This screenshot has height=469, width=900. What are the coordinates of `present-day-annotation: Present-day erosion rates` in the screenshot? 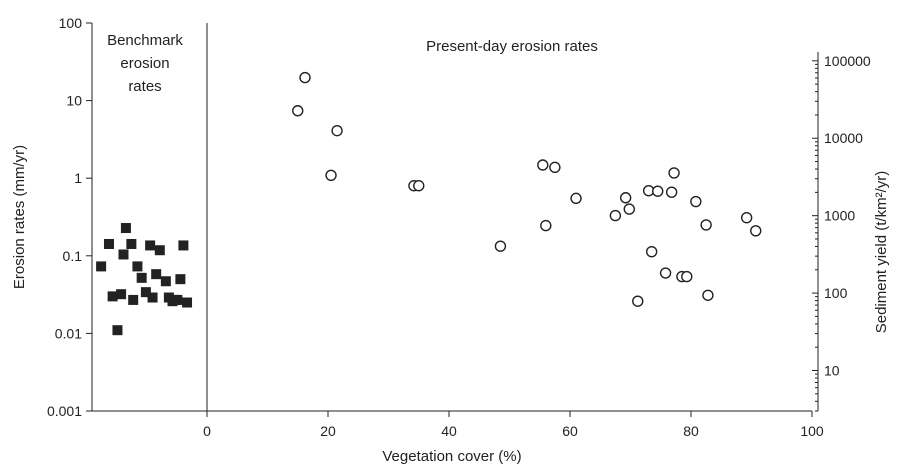 It's located at (512, 46).